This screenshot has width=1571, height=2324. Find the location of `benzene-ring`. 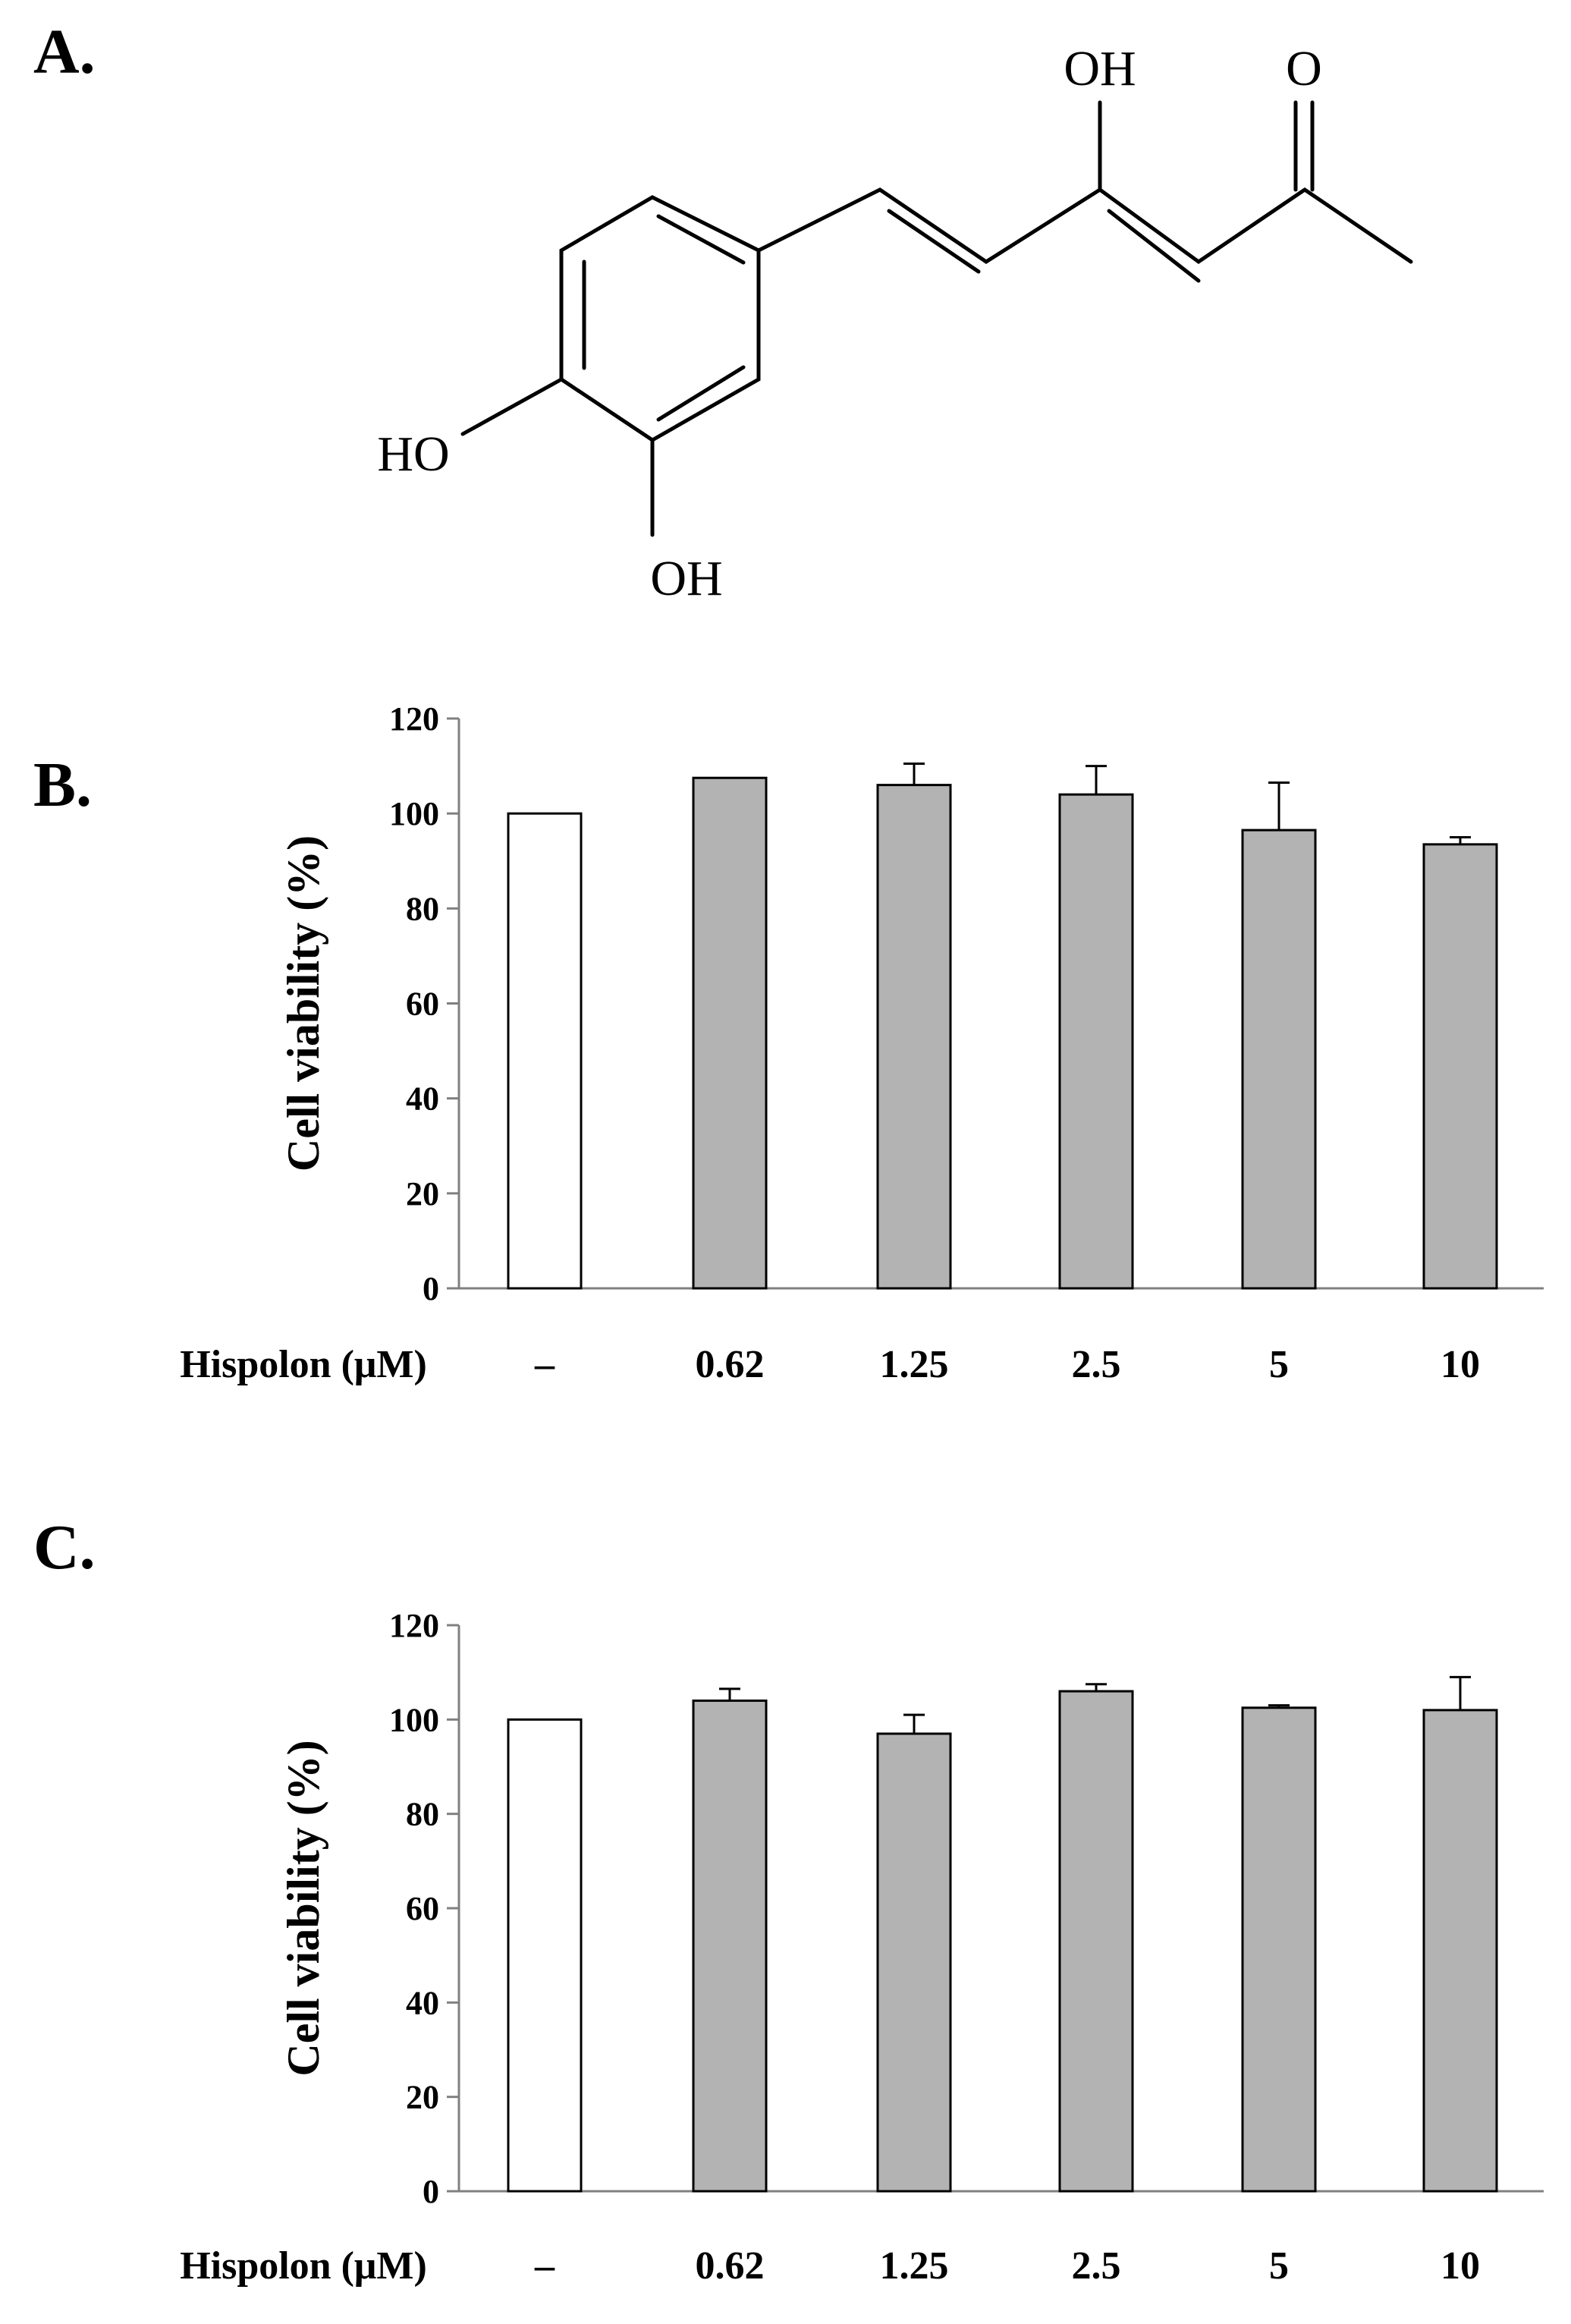

benzene-ring is located at coordinates (660, 318).